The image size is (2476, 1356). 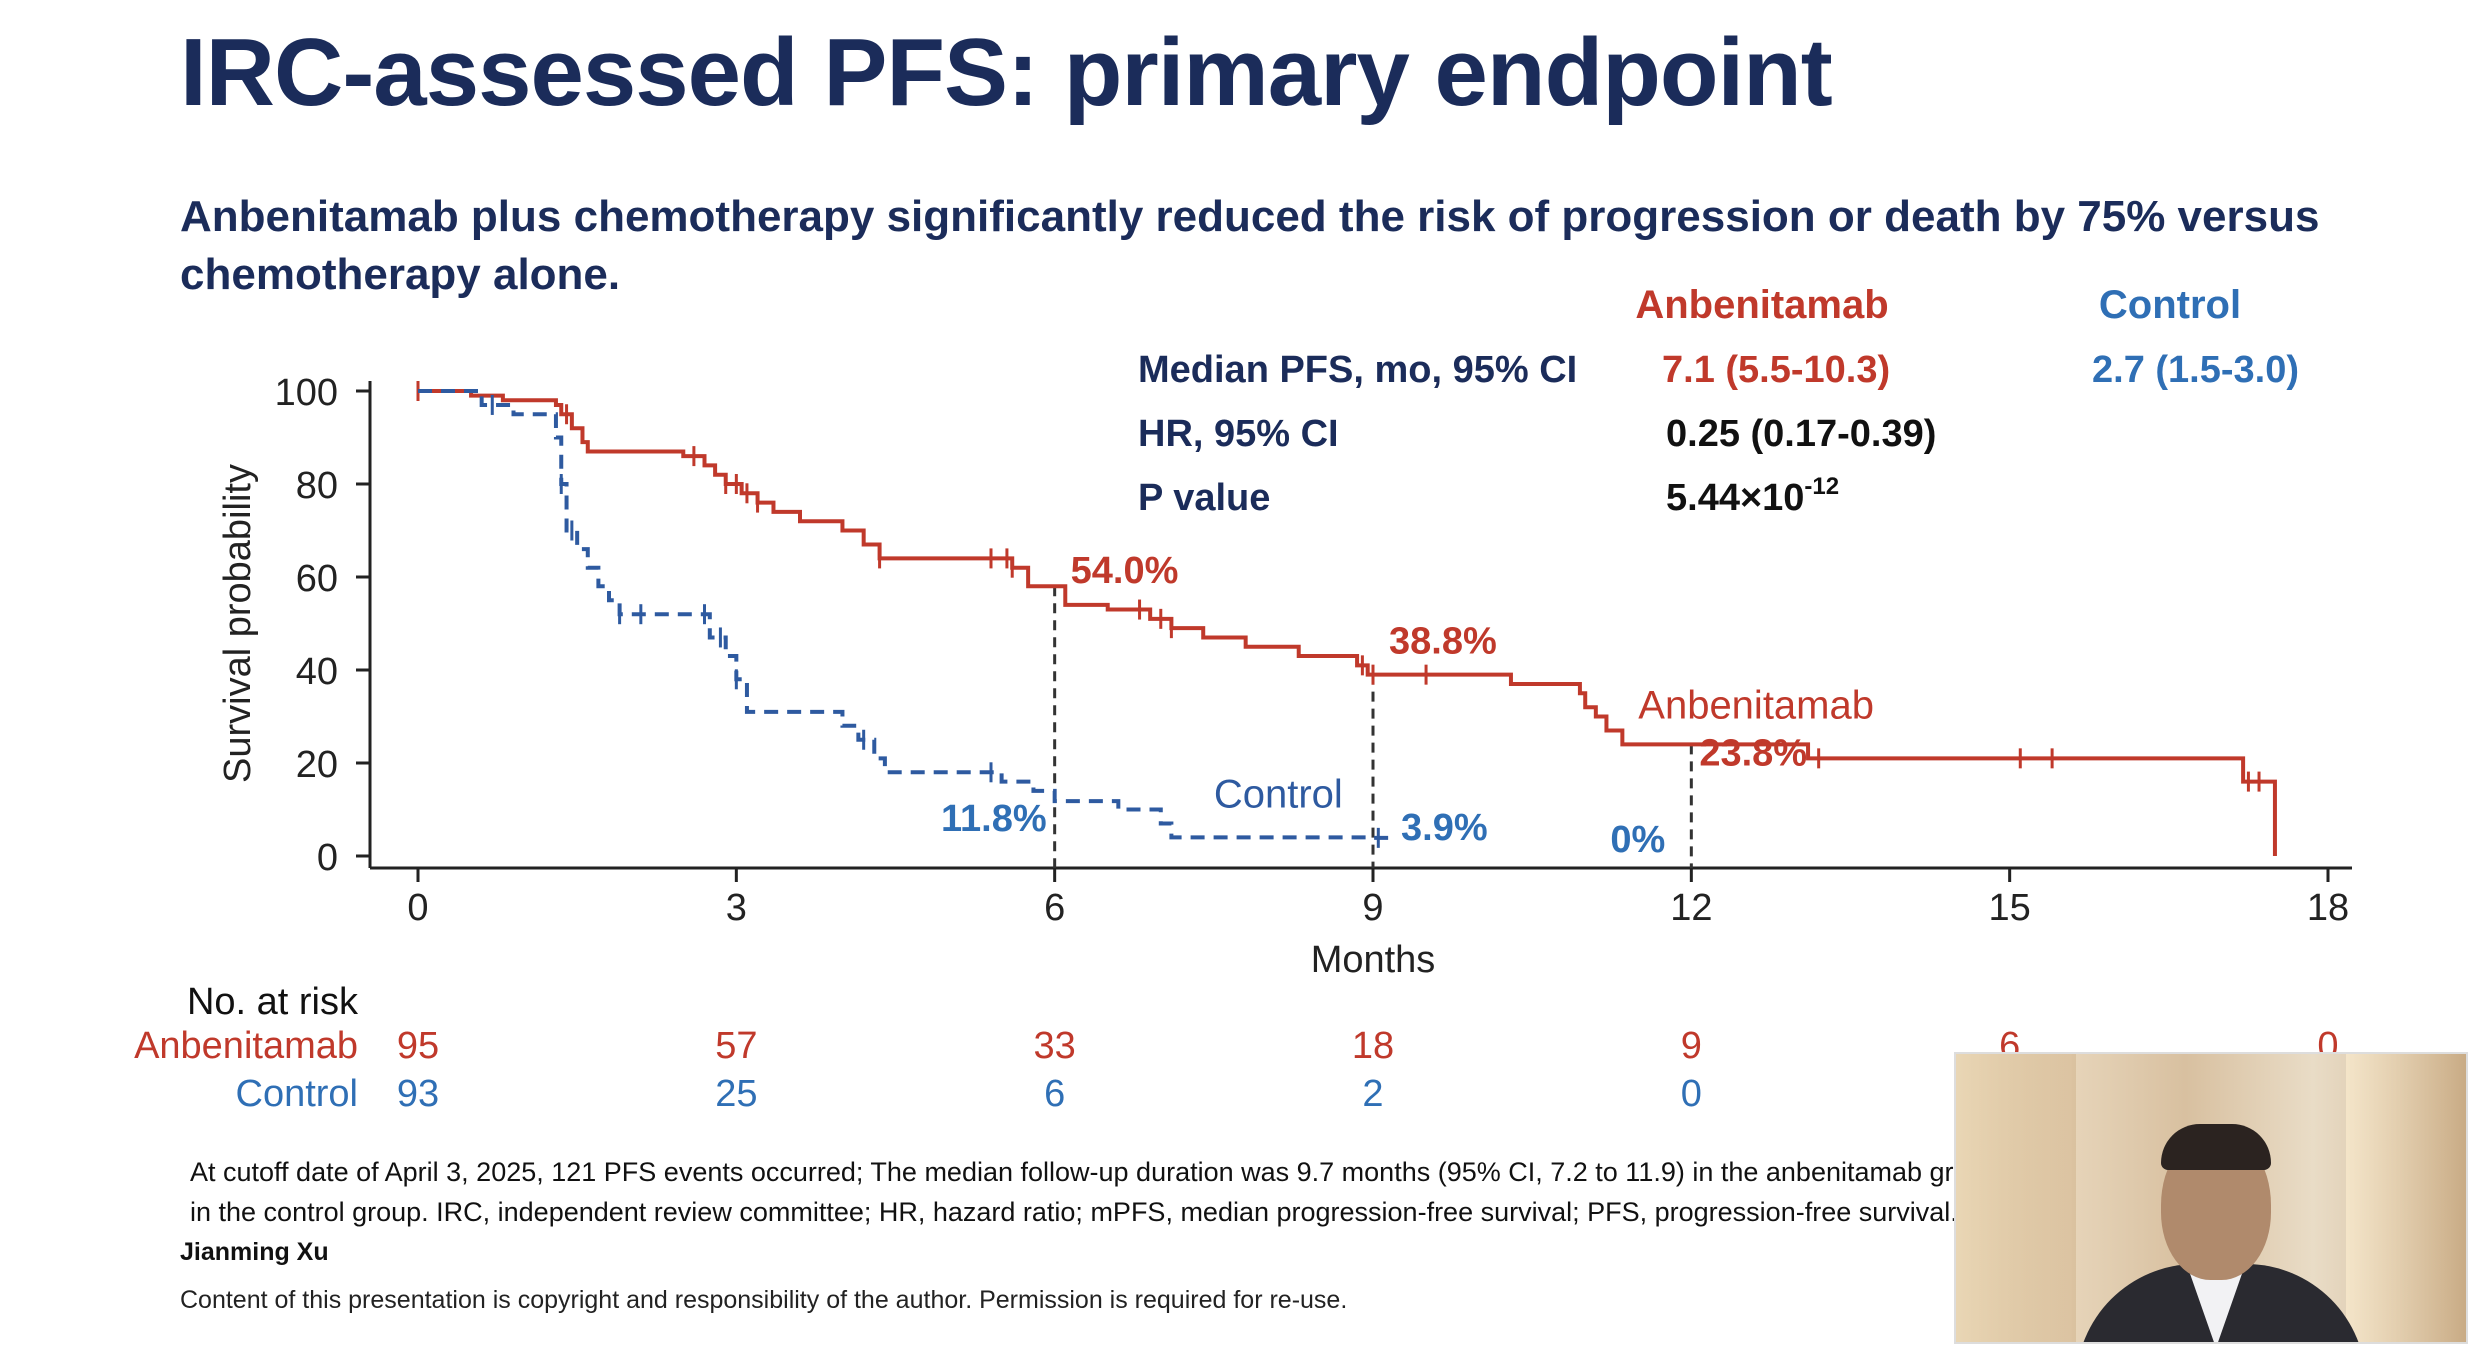 What do you see at coordinates (2170, 305) in the screenshot?
I see `stats-header-control: Control` at bounding box center [2170, 305].